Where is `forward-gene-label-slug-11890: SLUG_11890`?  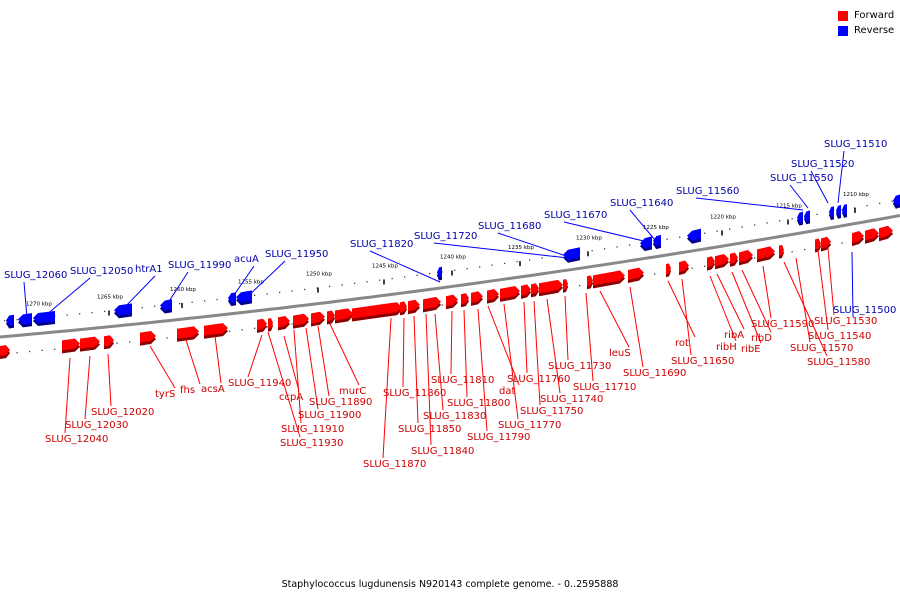
forward-gene-label-slug-11890: SLUG_11890 is located at coordinates (340, 402).